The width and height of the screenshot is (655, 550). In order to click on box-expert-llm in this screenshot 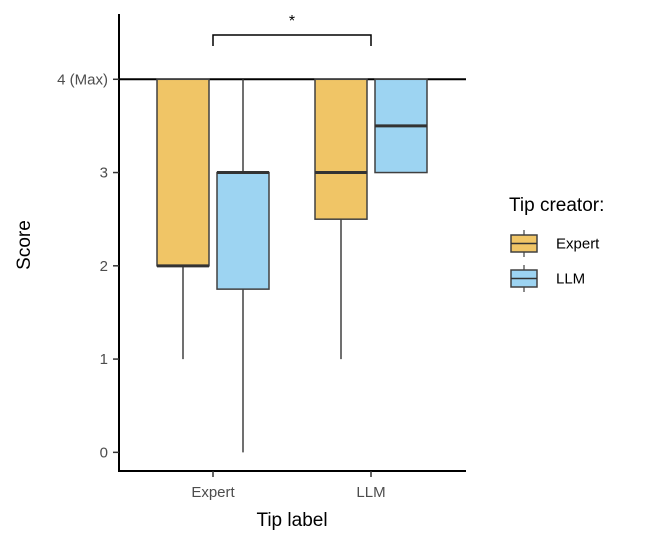, I will do `click(341, 149)`.